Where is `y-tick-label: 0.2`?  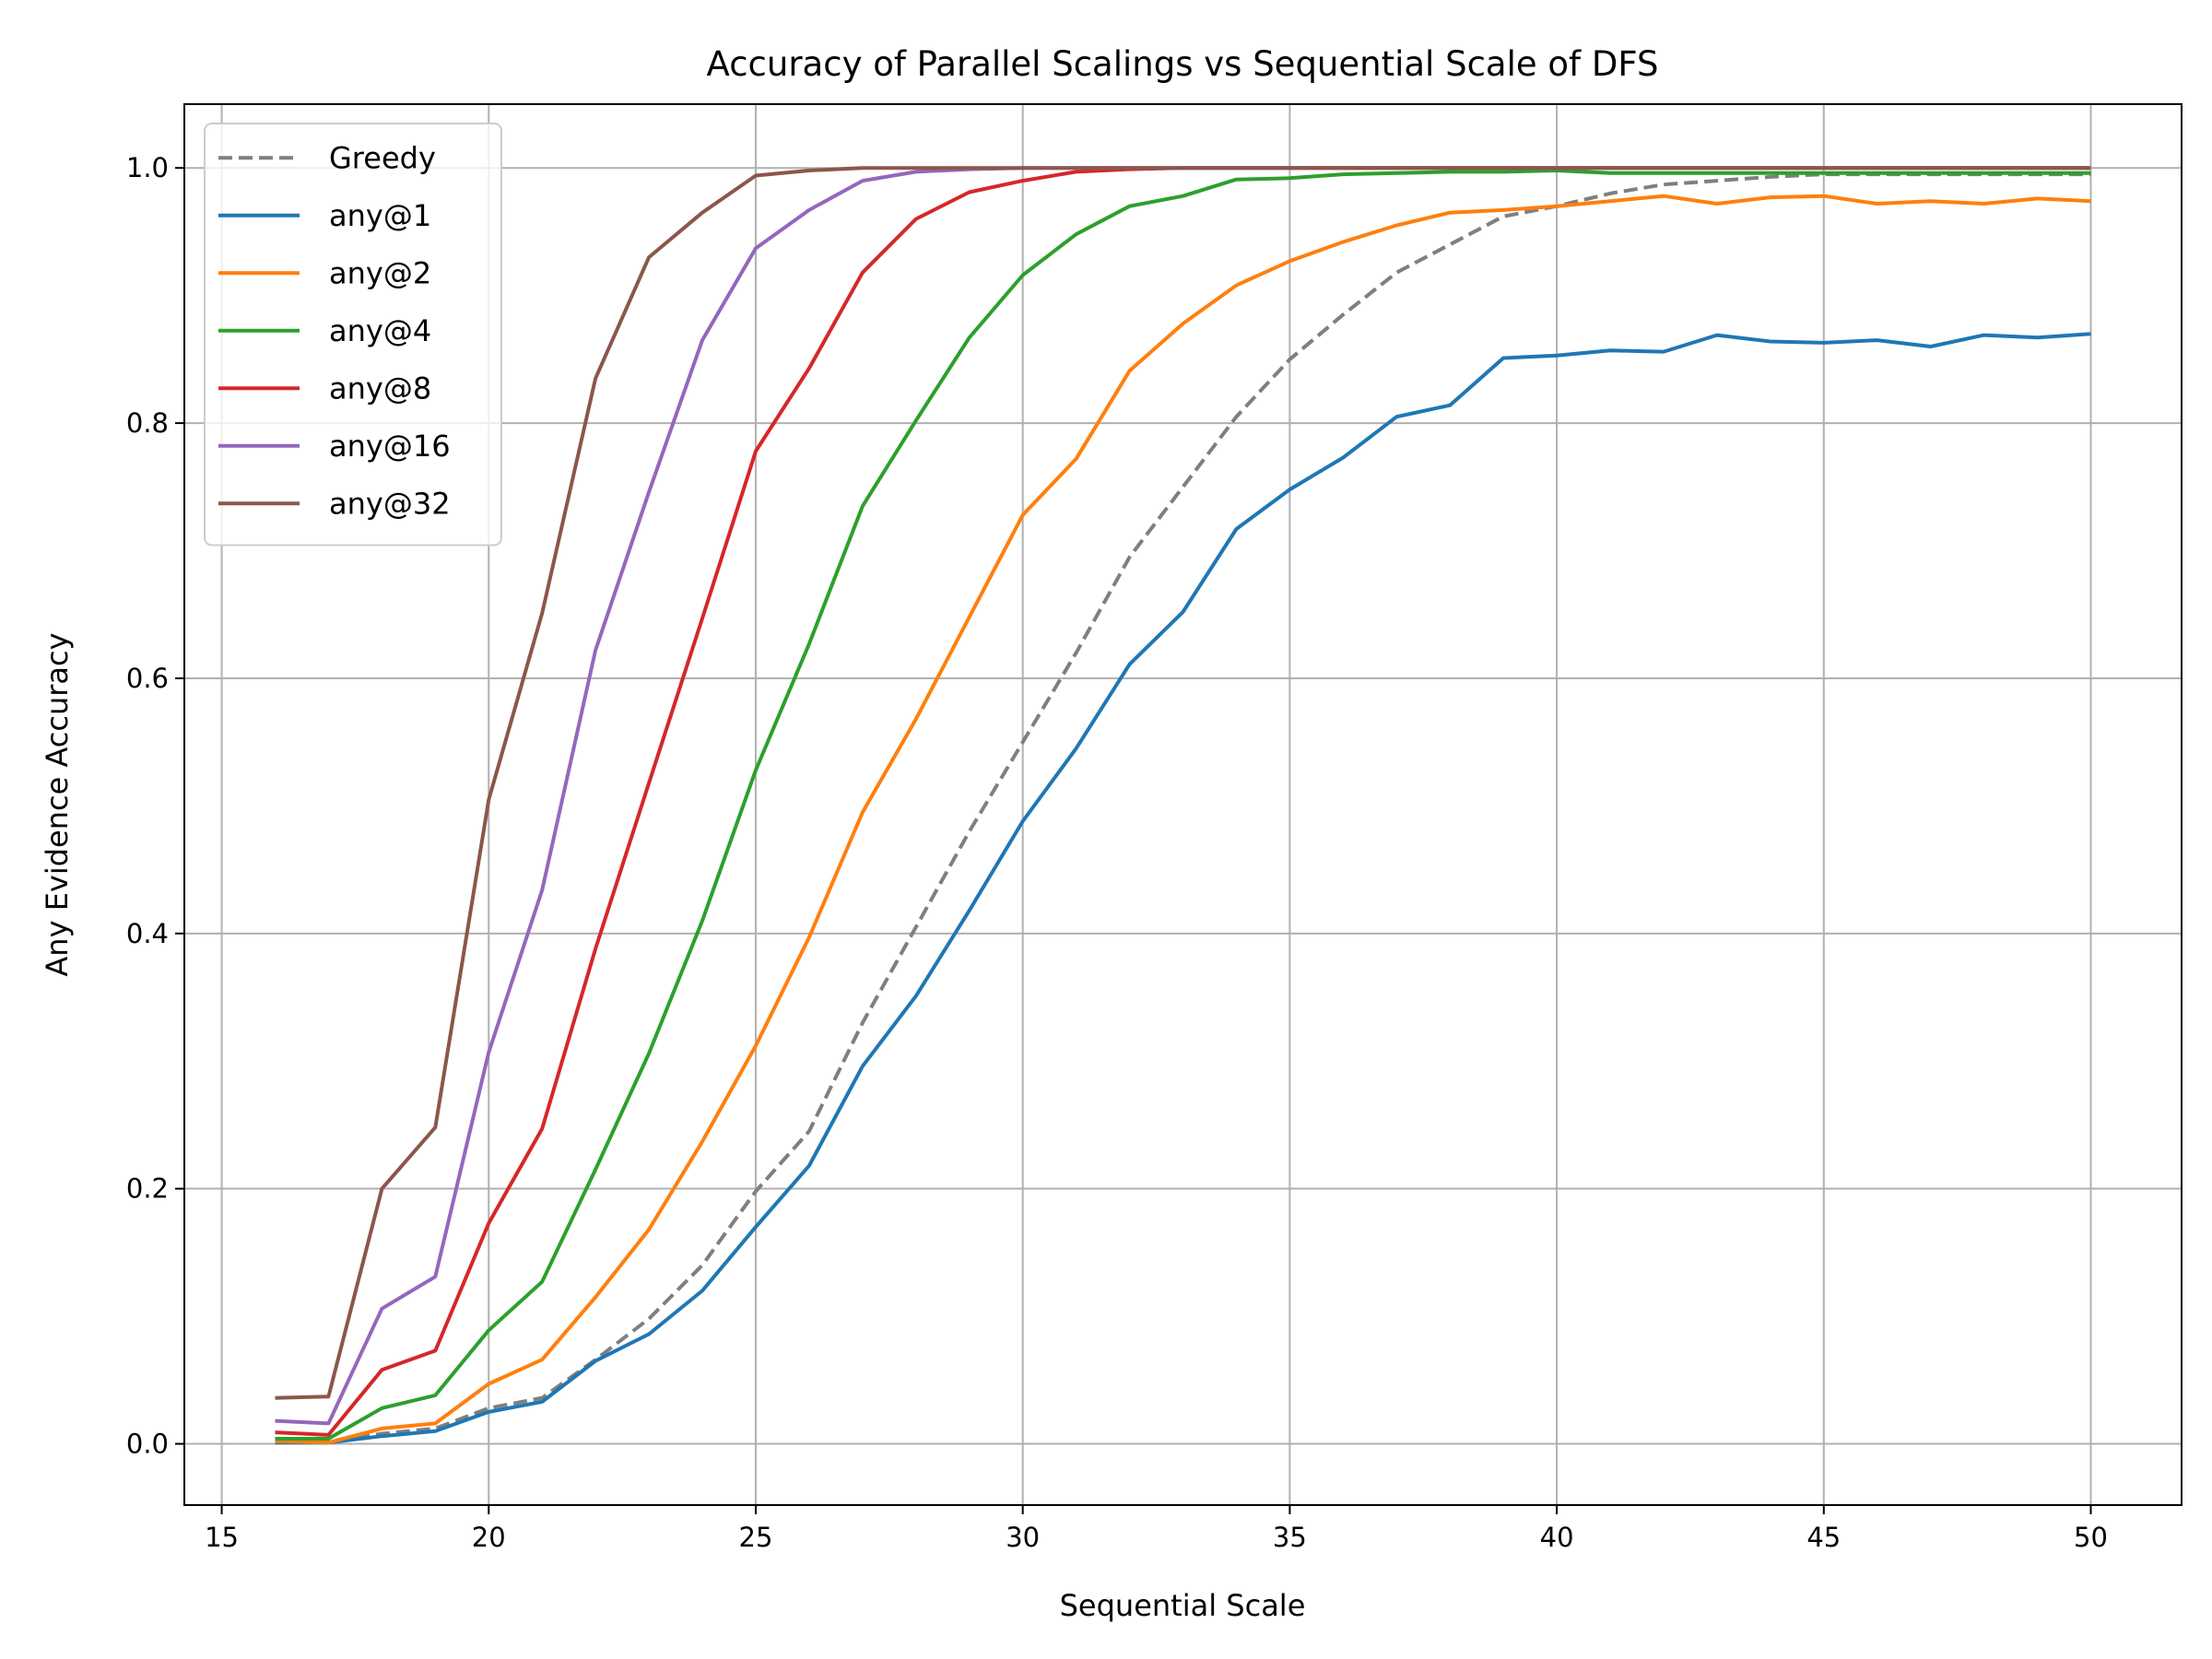
y-tick-label: 0.2 is located at coordinates (147, 1189).